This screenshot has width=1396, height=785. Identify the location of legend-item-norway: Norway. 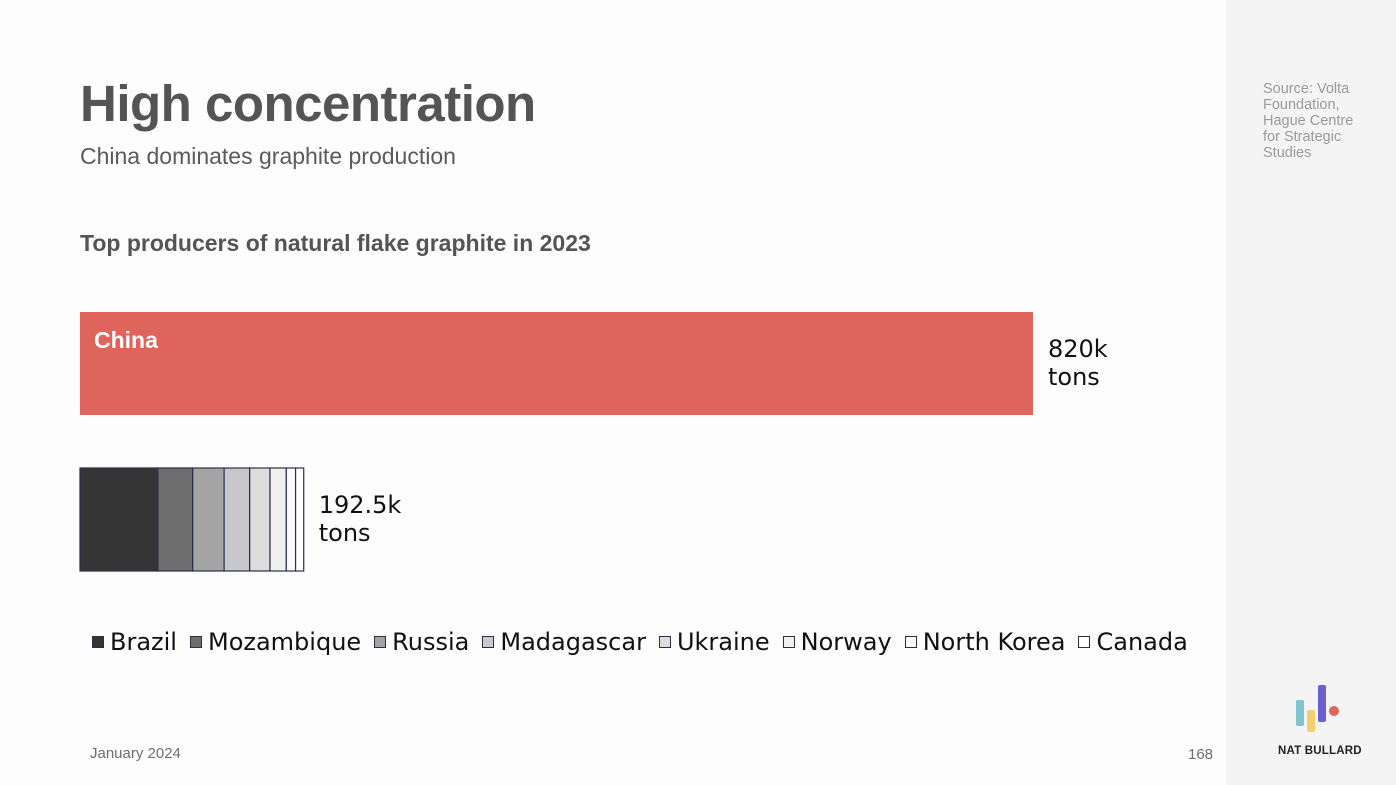
(837, 642).